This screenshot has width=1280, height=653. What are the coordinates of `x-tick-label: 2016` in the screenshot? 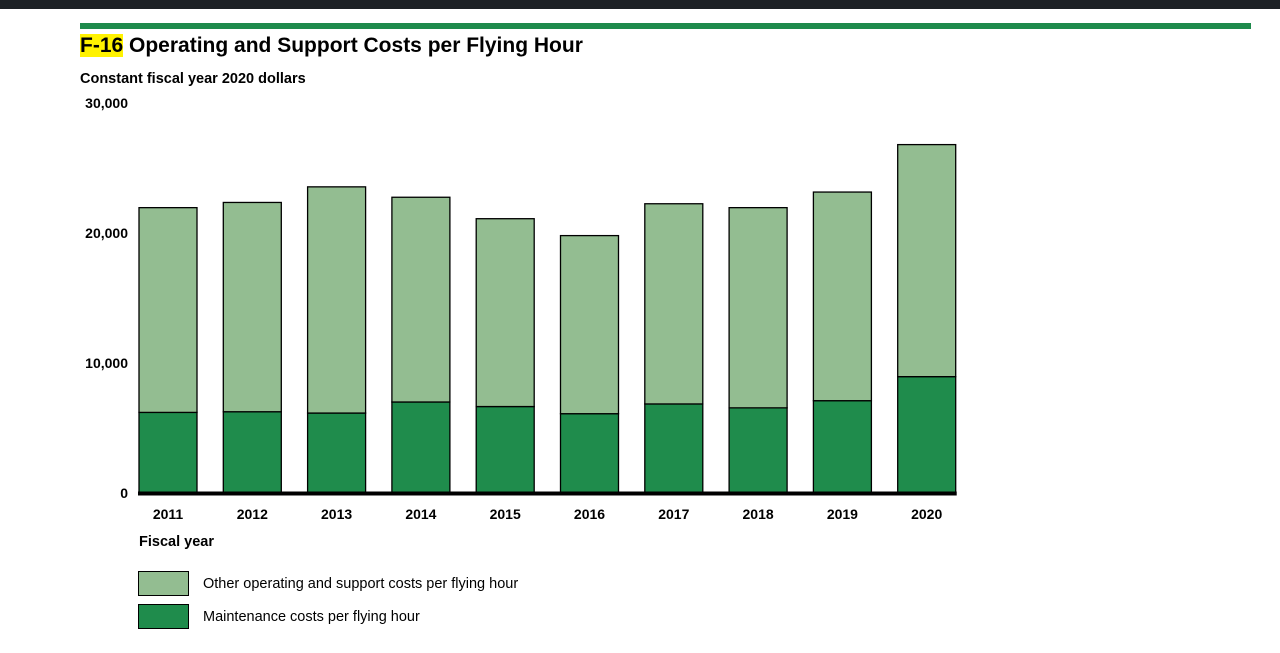 It's located at (589, 514).